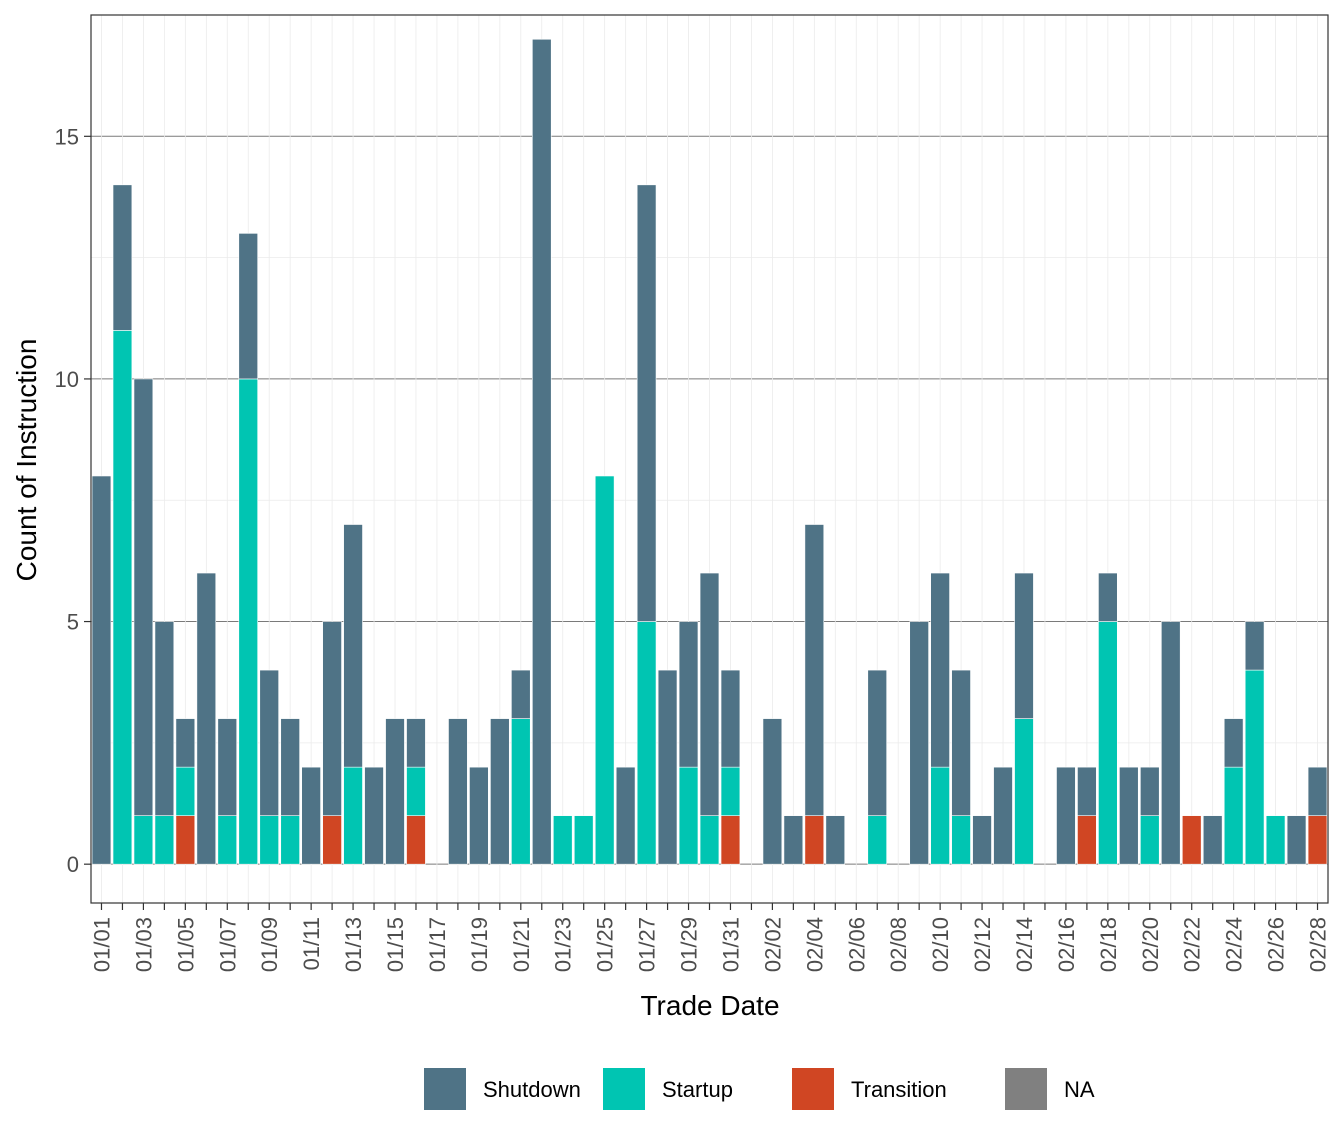  What do you see at coordinates (1108, 944) in the screenshot?
I see `x-tick-label: 02/18` at bounding box center [1108, 944].